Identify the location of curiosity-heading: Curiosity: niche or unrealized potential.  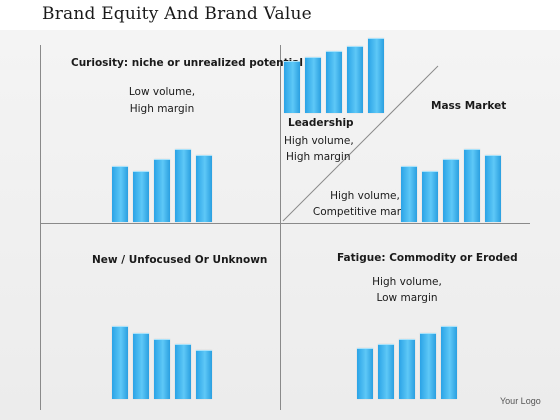
(187, 63).